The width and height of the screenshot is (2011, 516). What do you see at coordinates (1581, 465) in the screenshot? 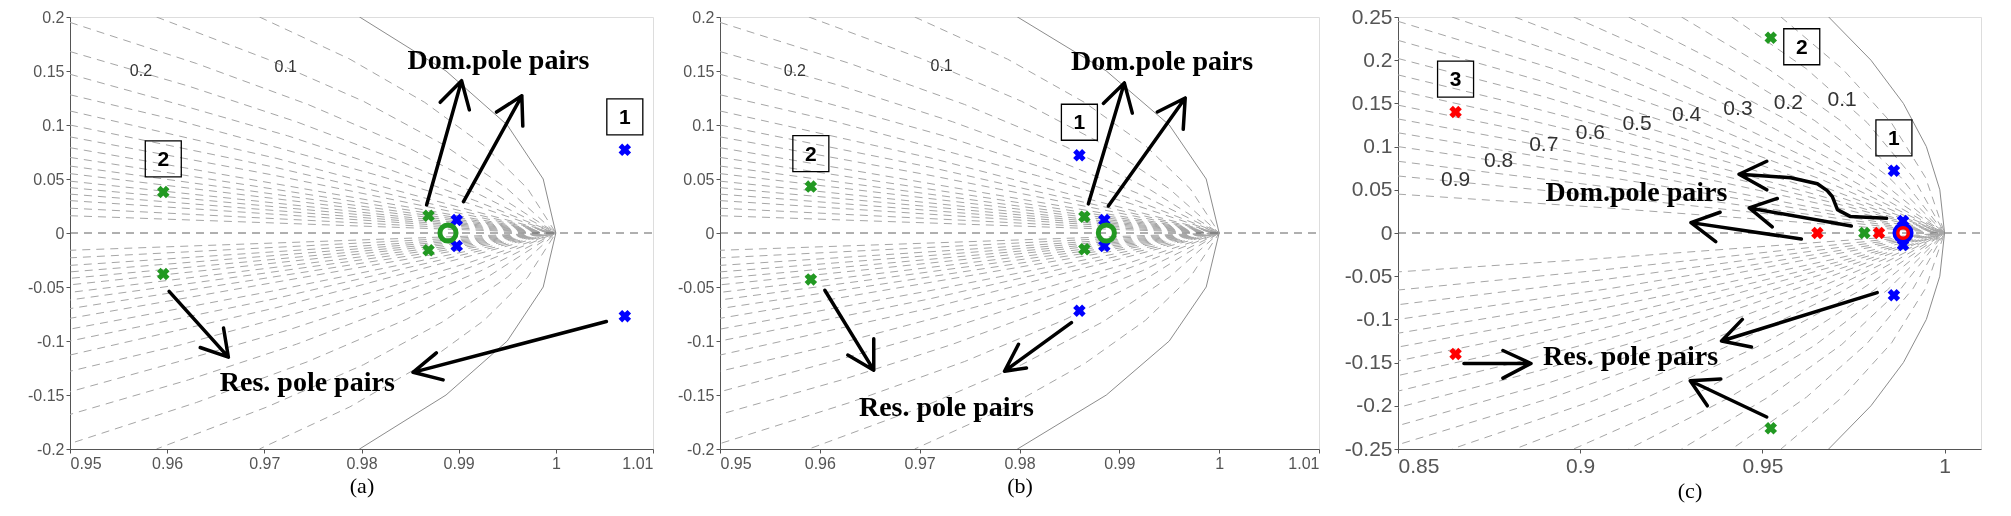
I see `x-tick-label: 0.9` at bounding box center [1581, 465].